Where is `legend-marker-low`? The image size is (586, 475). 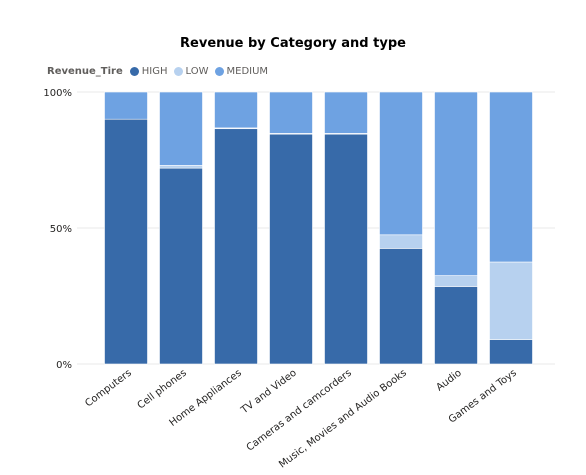
legend-marker-low is located at coordinates (178, 71).